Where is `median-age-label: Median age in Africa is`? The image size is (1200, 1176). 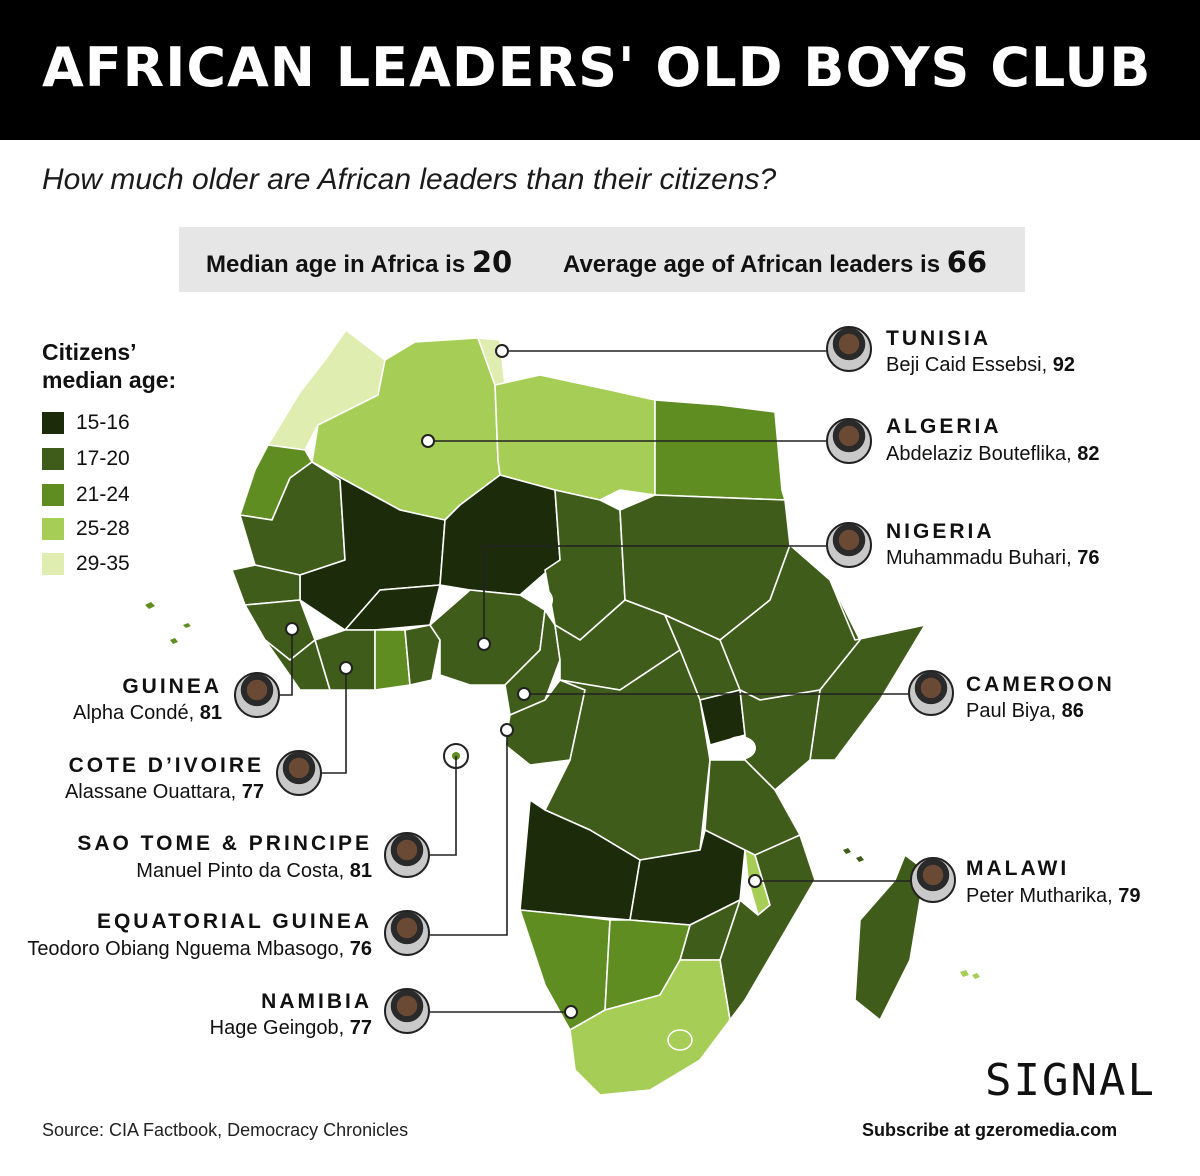 median-age-label: Median age in Africa is is located at coordinates (336, 264).